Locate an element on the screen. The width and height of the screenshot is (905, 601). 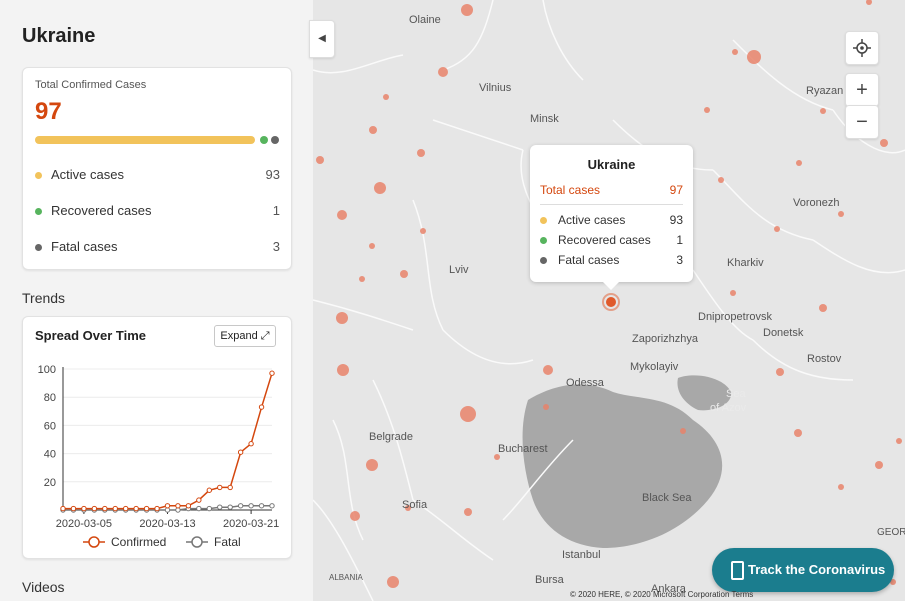
zoom-out-button: − is located at coordinates (862, 122).